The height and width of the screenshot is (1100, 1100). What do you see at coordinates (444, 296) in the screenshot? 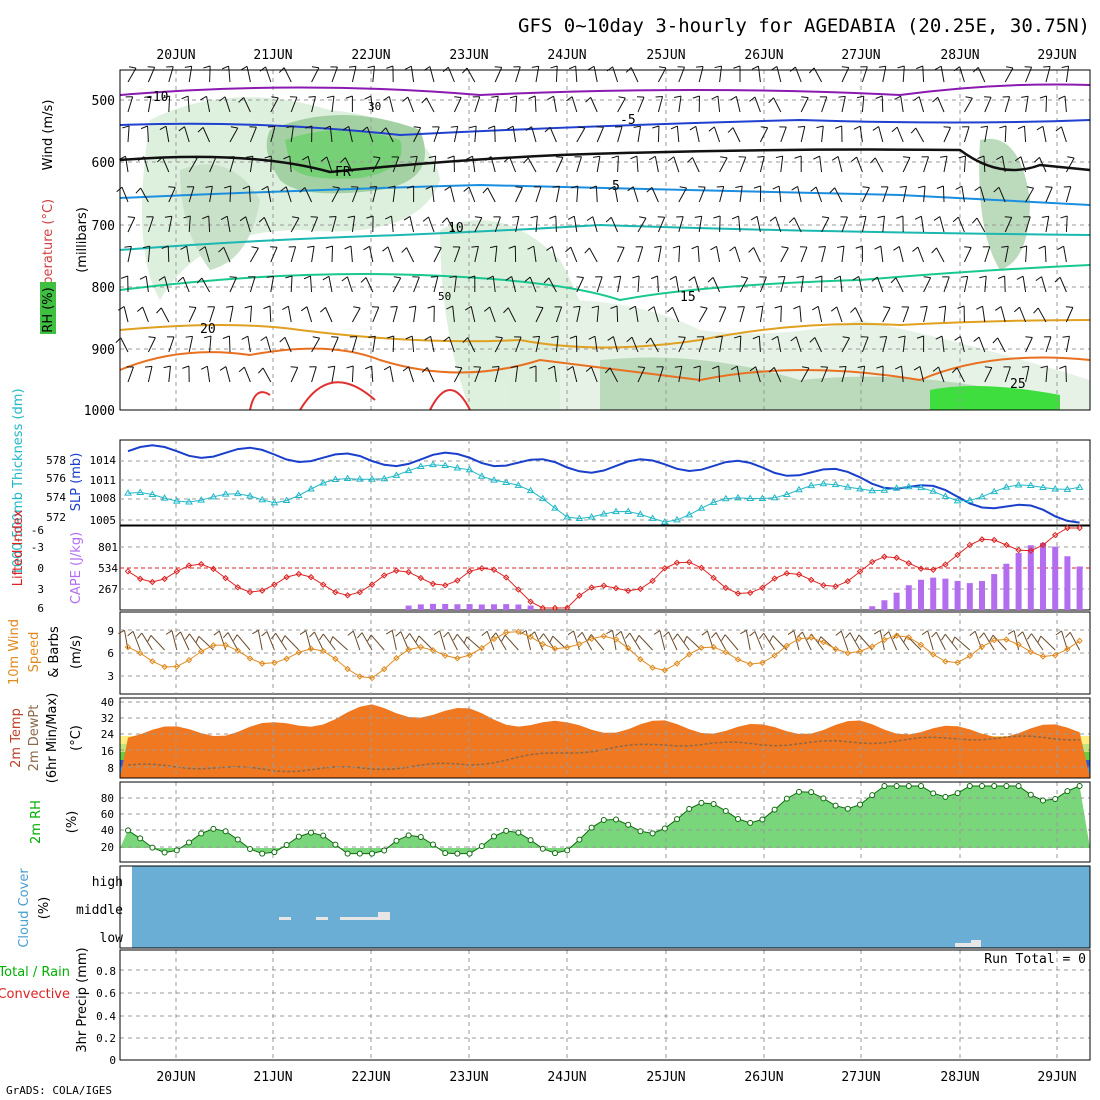
I see `rh-label: 50` at bounding box center [444, 296].